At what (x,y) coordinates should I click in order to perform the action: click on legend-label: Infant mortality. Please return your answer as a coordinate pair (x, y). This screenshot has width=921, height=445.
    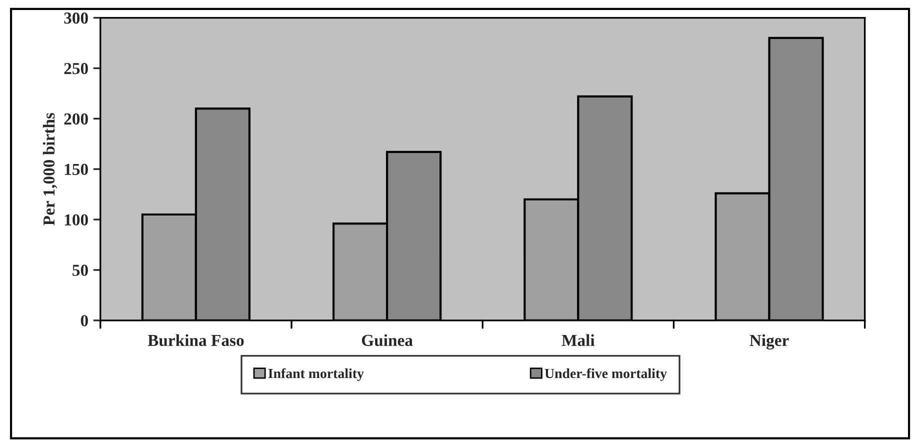
    Looking at the image, I should click on (316, 375).